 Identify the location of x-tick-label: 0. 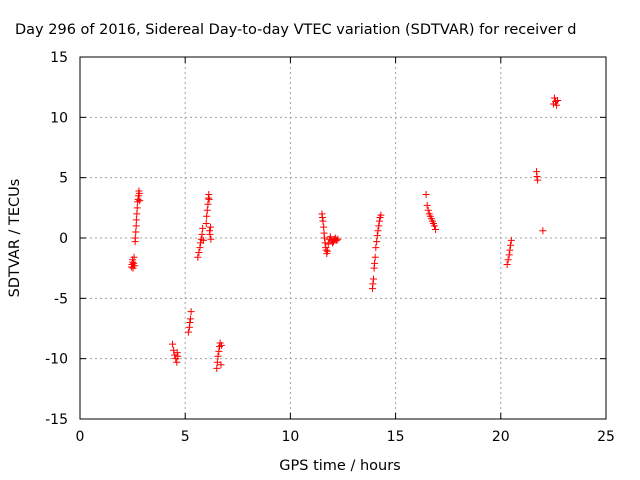
(80, 437).